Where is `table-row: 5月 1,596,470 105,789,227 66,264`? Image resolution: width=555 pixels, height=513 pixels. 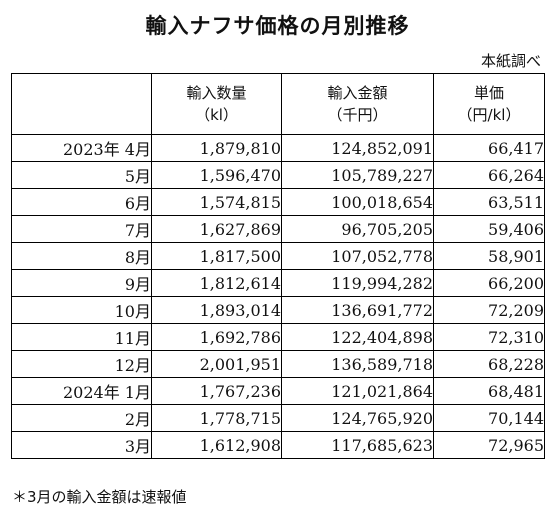 table-row: 5月 1,596,470 105,789,227 66,264 is located at coordinates (278, 175).